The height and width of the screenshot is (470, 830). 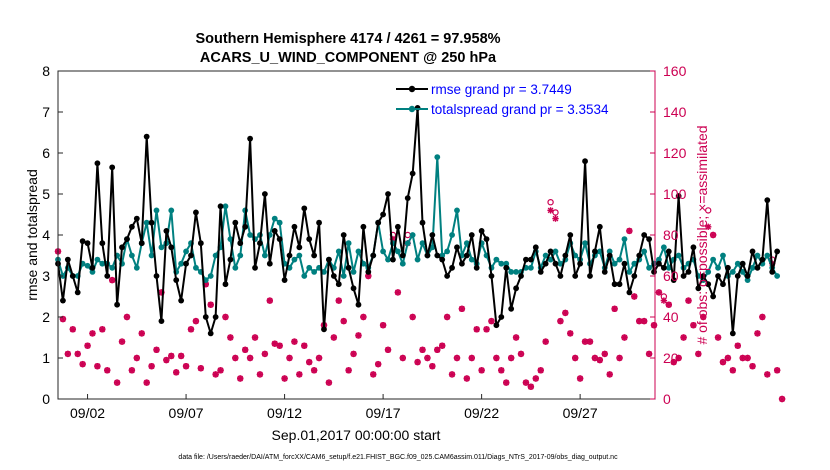 What do you see at coordinates (46, 317) in the screenshot?
I see `left-tick-label: 2` at bounding box center [46, 317].